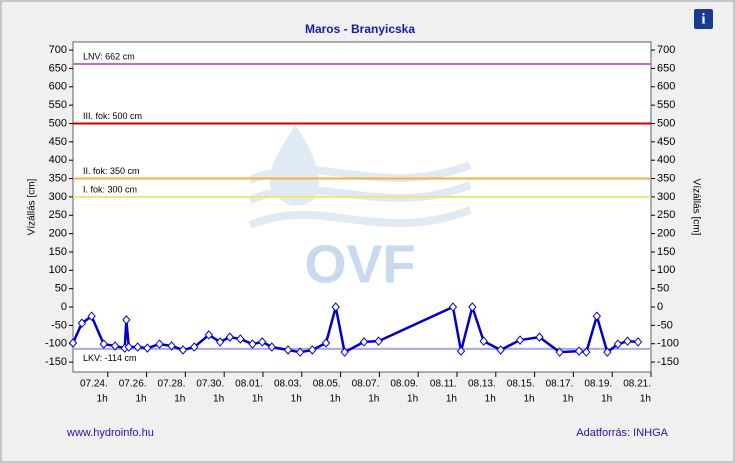  I want to click on x-tick-label: 08.17., so click(560, 384).